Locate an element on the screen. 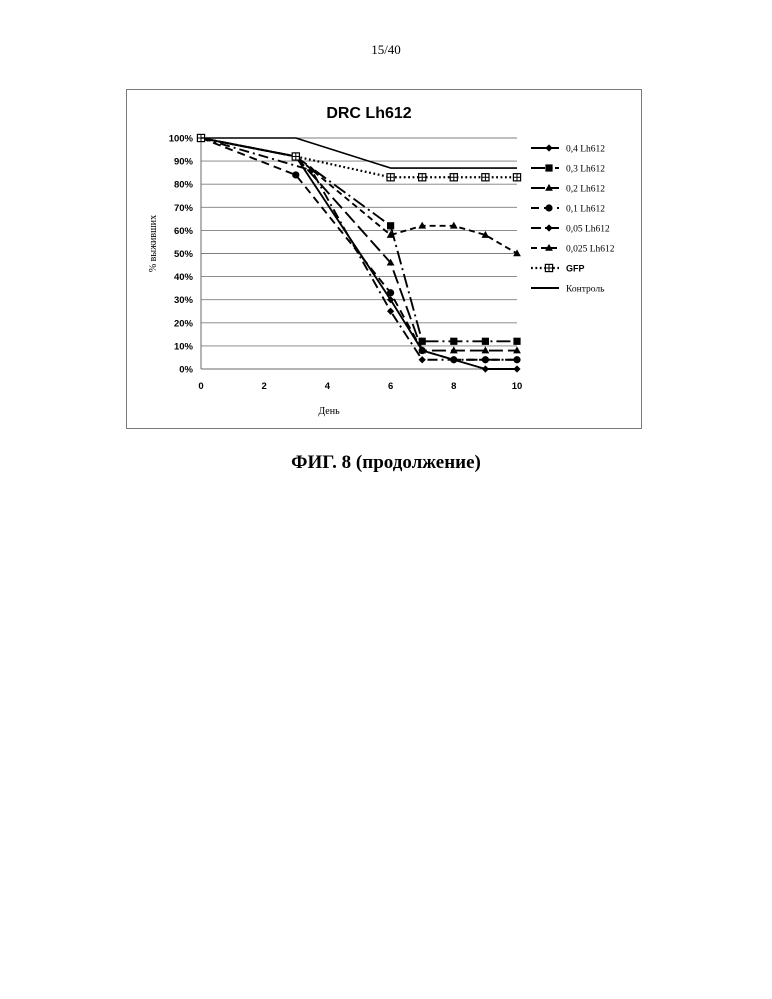 The height and width of the screenshot is (999, 772). legend-label-4: 0,1 Lh612 is located at coordinates (585, 210).